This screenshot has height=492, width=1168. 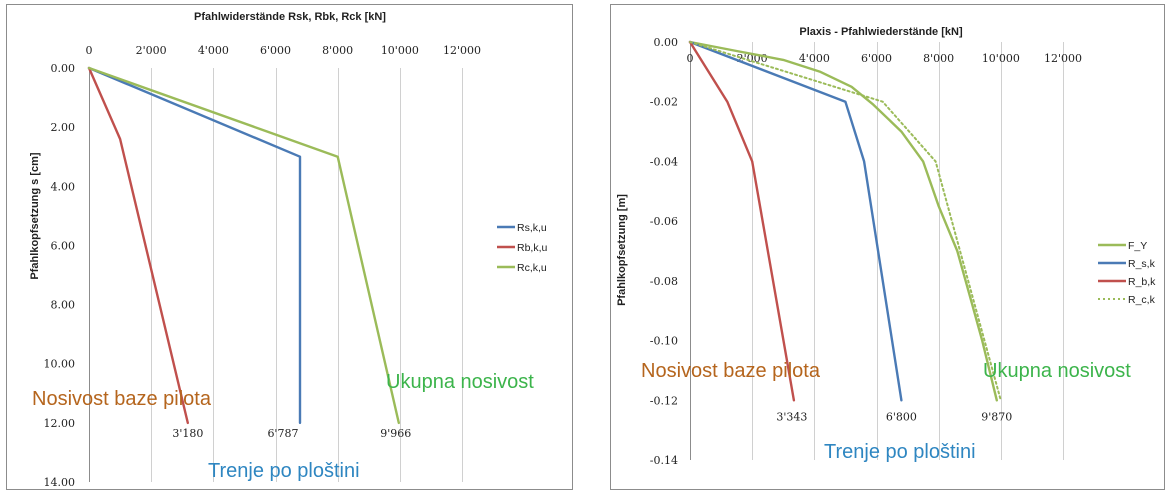 I want to click on right-chart-data-label: 6'800, so click(x=901, y=416).